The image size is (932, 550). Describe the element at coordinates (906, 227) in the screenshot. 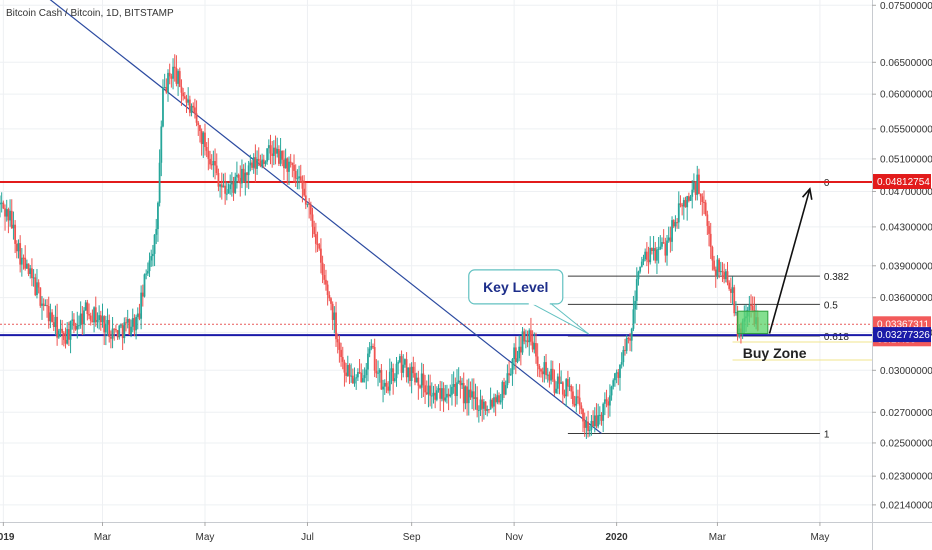

I see `price-tick-label: 0.04300000` at that location.